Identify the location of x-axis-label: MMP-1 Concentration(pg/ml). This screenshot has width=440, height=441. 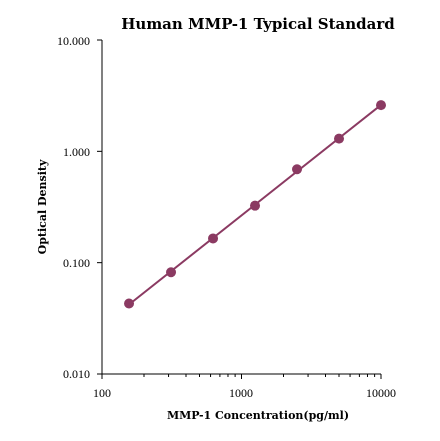
(258, 415).